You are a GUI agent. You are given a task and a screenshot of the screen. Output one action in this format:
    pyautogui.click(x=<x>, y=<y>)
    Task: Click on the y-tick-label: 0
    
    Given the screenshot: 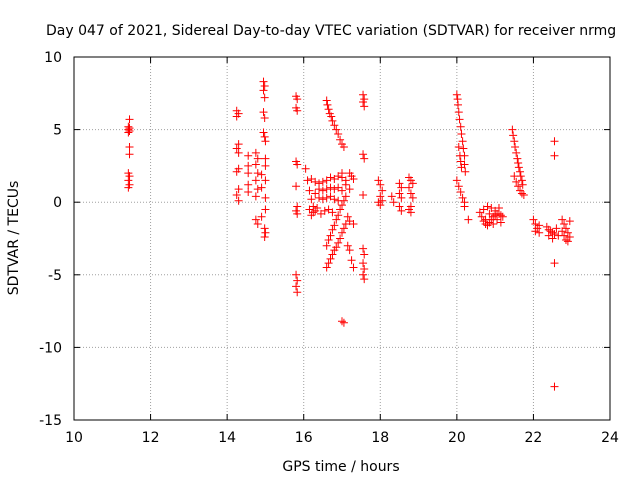 What is the action you would take?
    pyautogui.click(x=57, y=203)
    